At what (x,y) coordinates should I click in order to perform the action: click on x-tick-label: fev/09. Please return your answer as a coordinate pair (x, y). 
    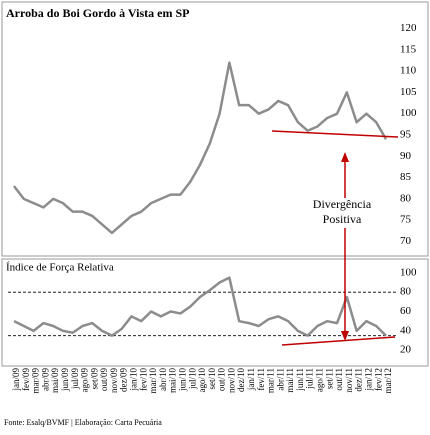
    Looking at the image, I should click on (26, 379).